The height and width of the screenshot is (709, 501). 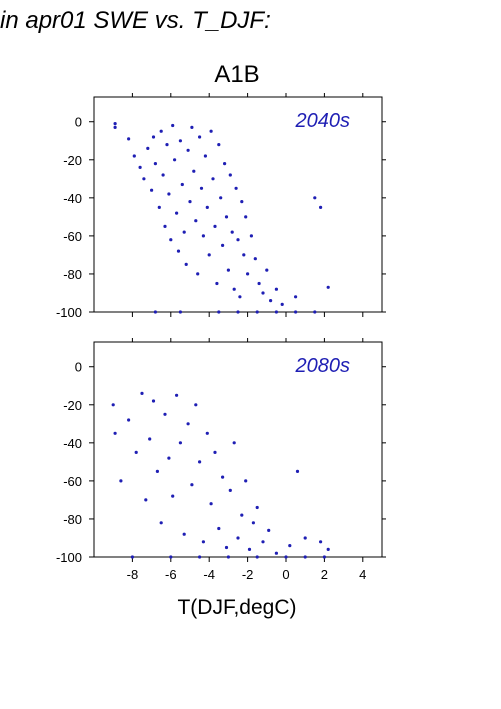 I want to click on figure-header-title: in apr01 SWE vs. T_DJF:, so click(x=135, y=20).